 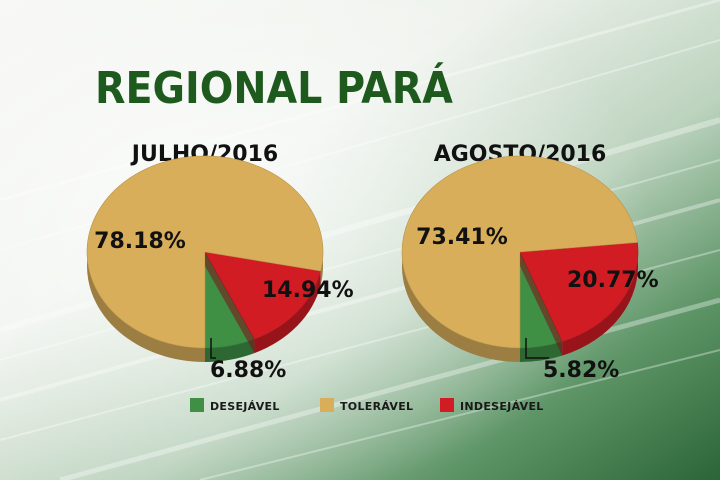 What do you see at coordinates (600, 299) in the screenshot?
I see `pie-side-indesejavel-agosto` at bounding box center [600, 299].